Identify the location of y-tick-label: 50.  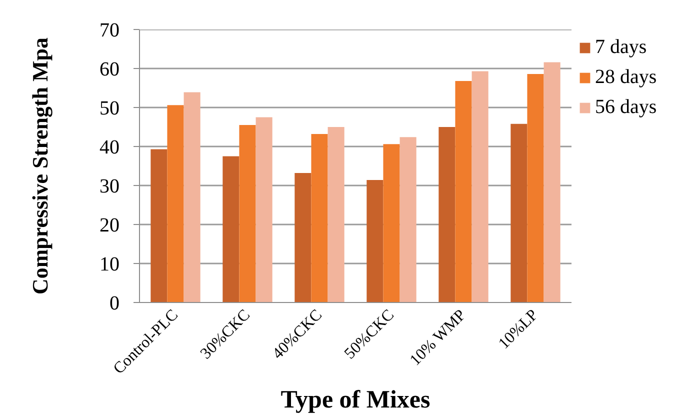
(110, 109).